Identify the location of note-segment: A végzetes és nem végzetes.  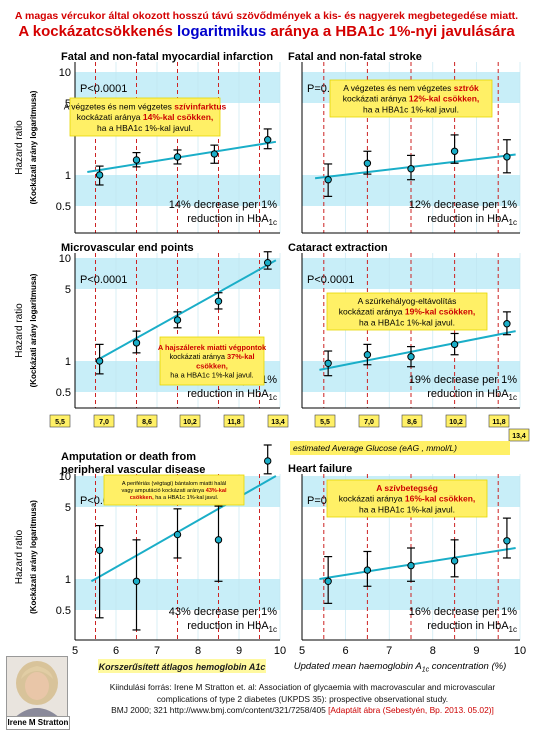
(119, 107).